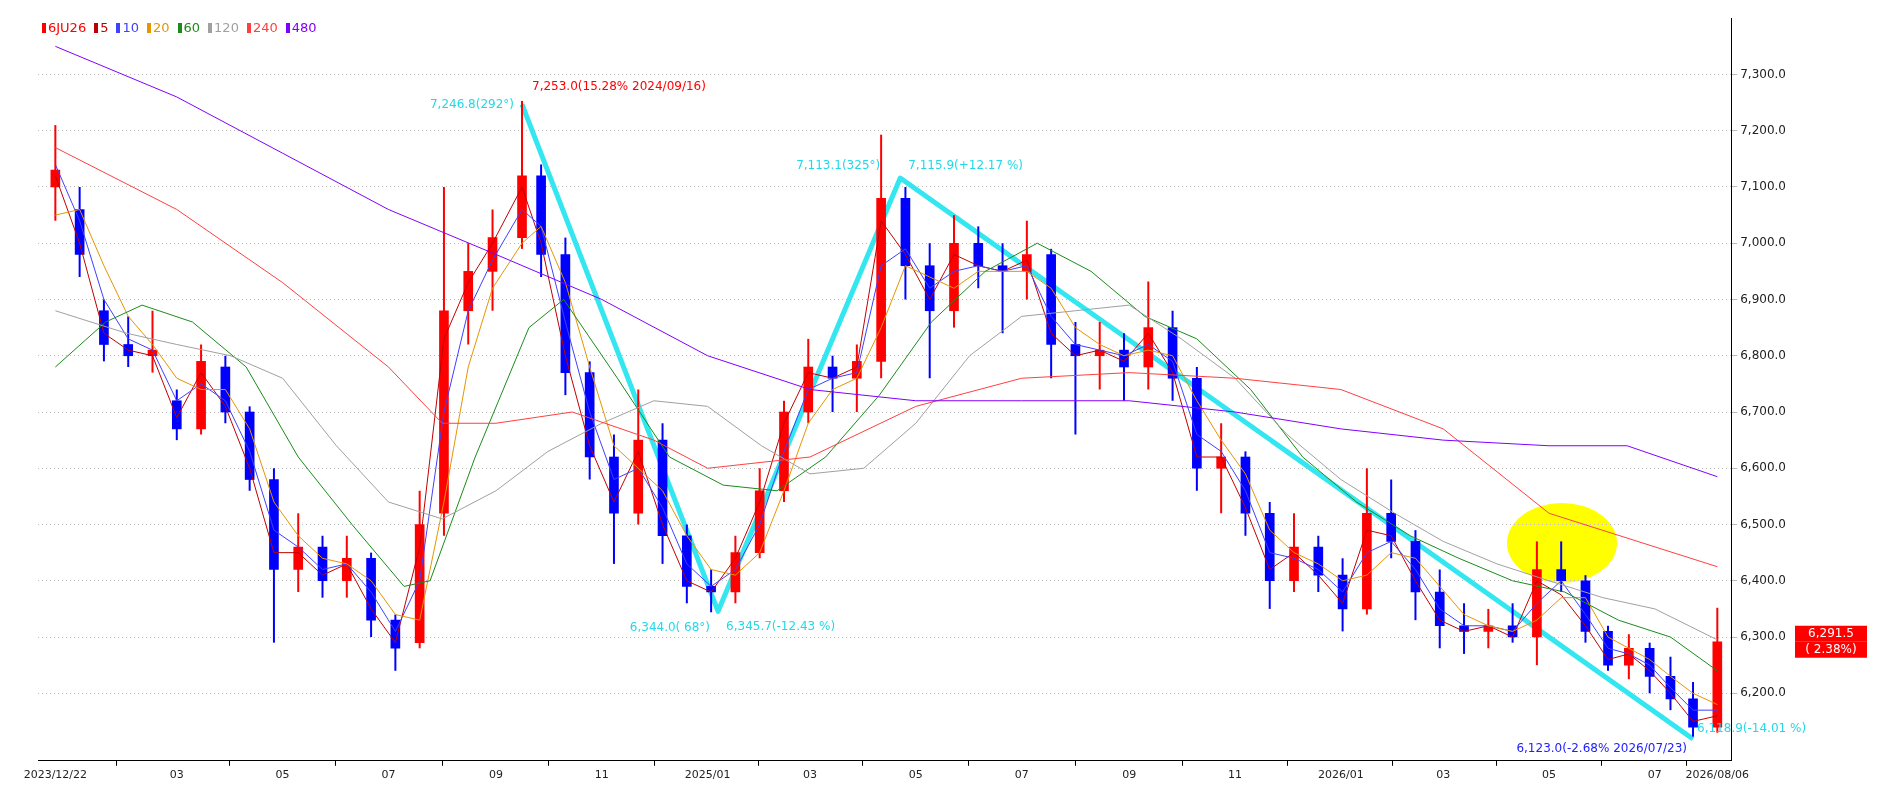  What do you see at coordinates (1763, 467) in the screenshot?
I see `y-tick-label: 6,600.0` at bounding box center [1763, 467].